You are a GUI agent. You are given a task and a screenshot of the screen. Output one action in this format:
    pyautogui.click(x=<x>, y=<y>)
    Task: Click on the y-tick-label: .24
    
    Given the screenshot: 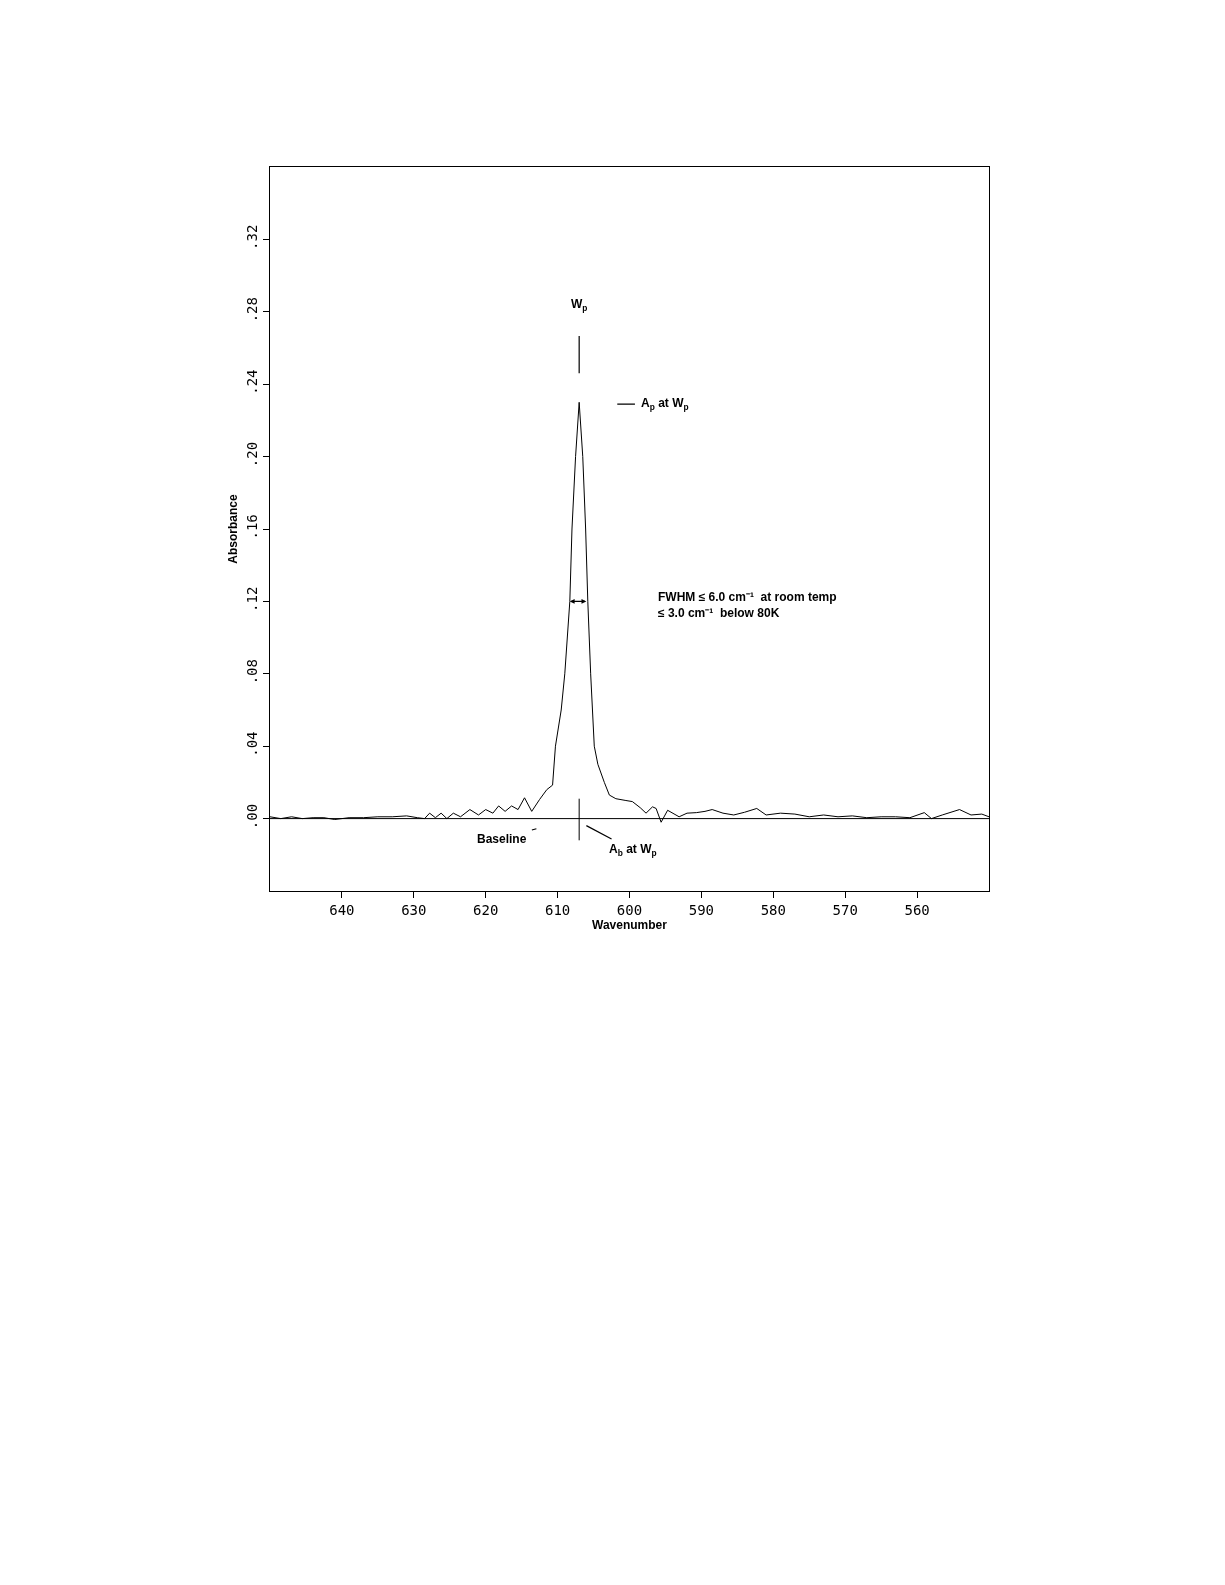 What is the action you would take?
    pyautogui.click(x=252, y=382)
    